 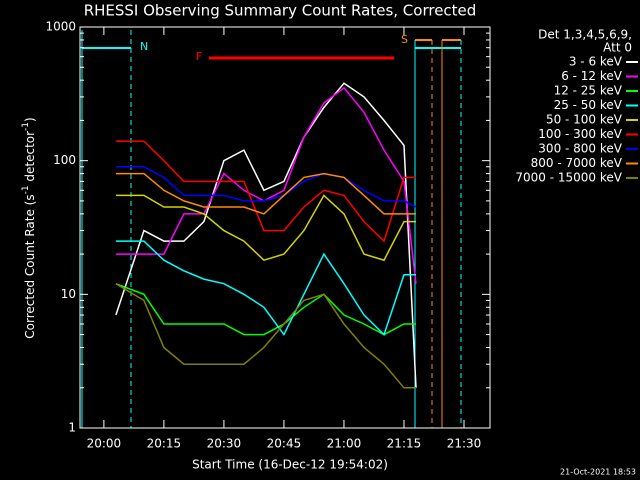 I want to click on annotation: N, so click(x=144, y=46).